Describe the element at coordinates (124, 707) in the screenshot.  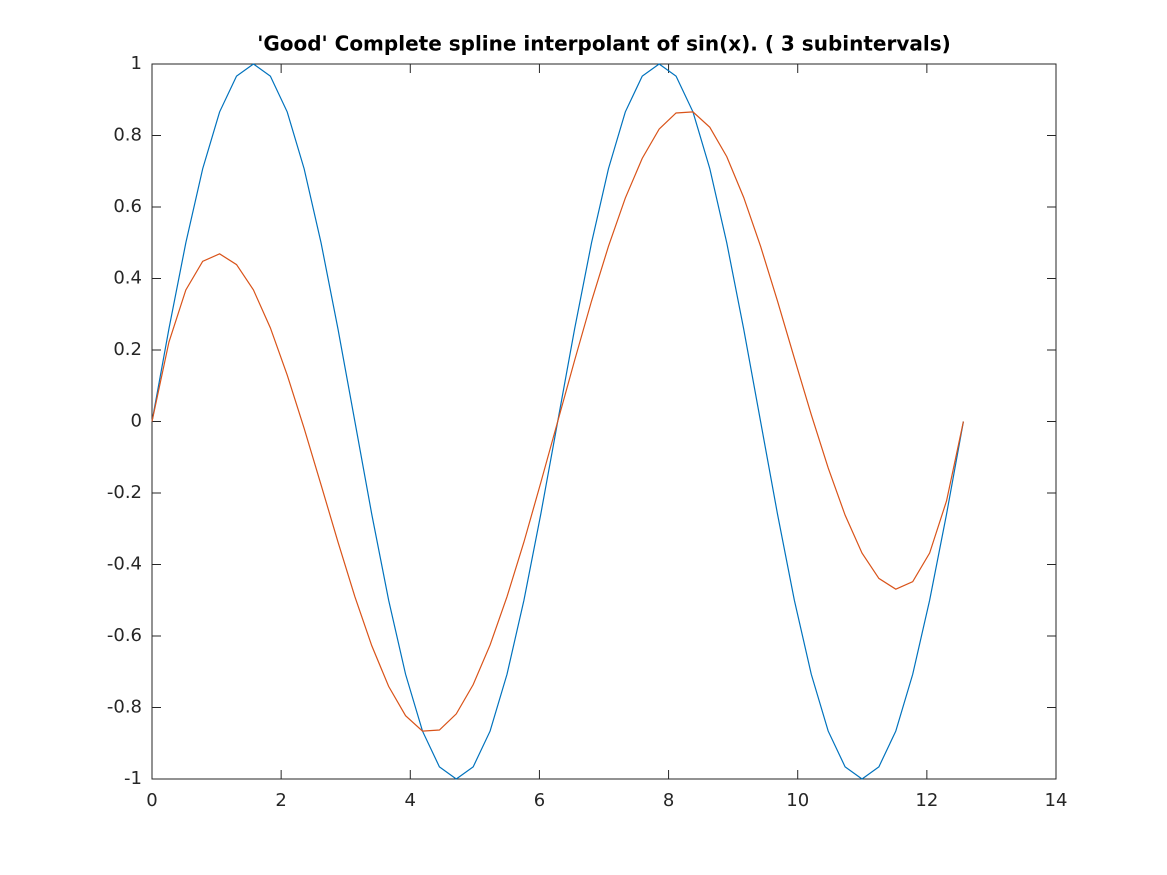
I see `y-tick-label: -0.8` at that location.